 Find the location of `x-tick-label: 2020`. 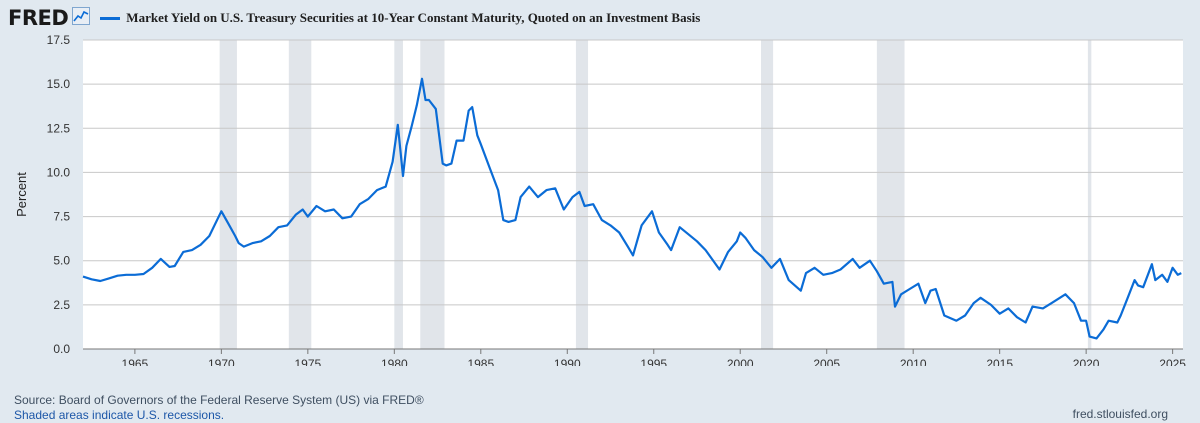

x-tick-label: 2020 is located at coordinates (1086, 361).